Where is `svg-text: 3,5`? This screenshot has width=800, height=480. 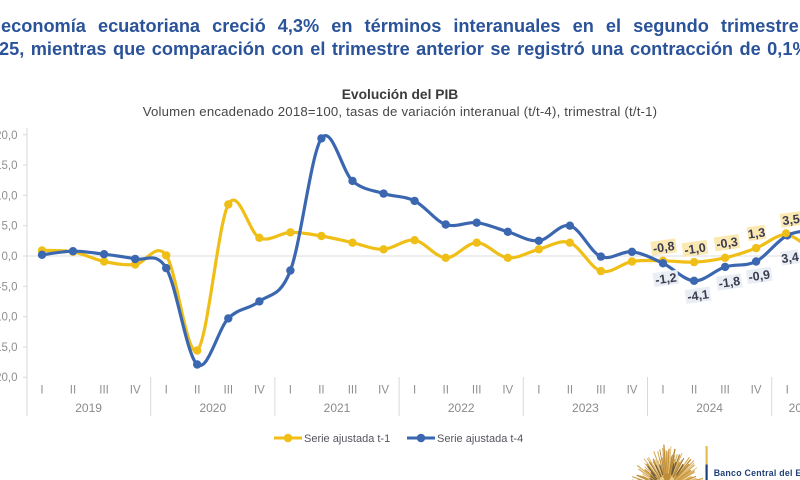
svg-text: 3,5 is located at coordinates (790, 220).